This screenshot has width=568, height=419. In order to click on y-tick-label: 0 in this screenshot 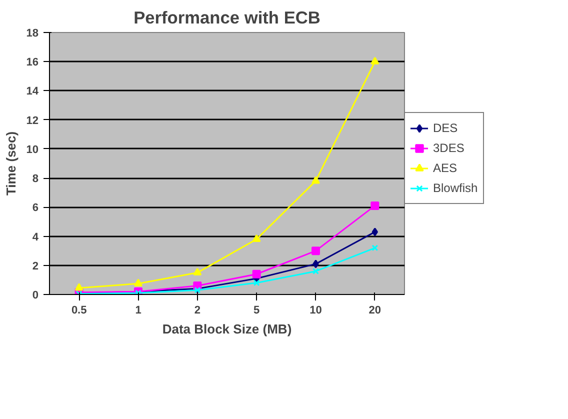, I will do `click(35, 296)`.